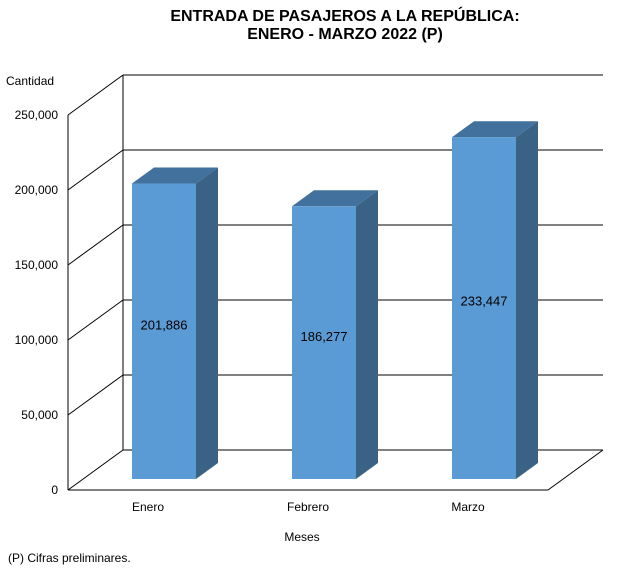 Image resolution: width=623 pixels, height=572 pixels. Describe the element at coordinates (37, 115) in the screenshot. I see `y-tick-label: 250,000` at that location.